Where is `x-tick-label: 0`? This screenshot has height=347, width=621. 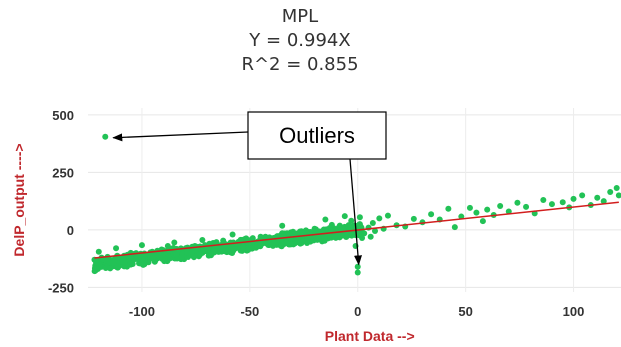
x-tick-label: 0 is located at coordinates (357, 311).